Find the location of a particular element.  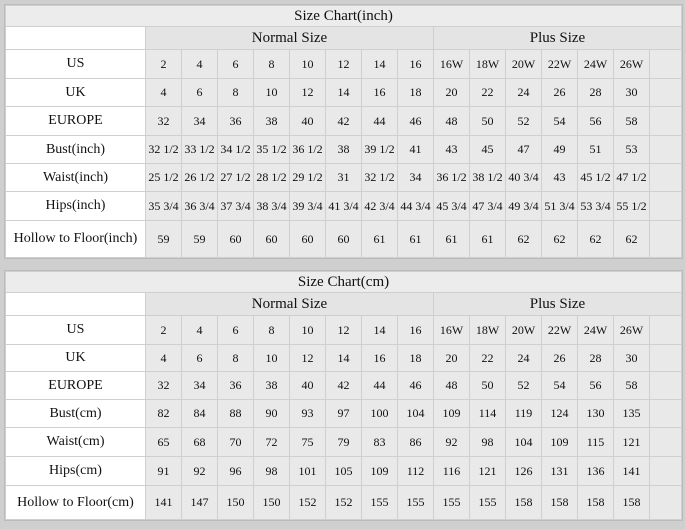

size-cell: 35 3/4 is located at coordinates (163, 206).